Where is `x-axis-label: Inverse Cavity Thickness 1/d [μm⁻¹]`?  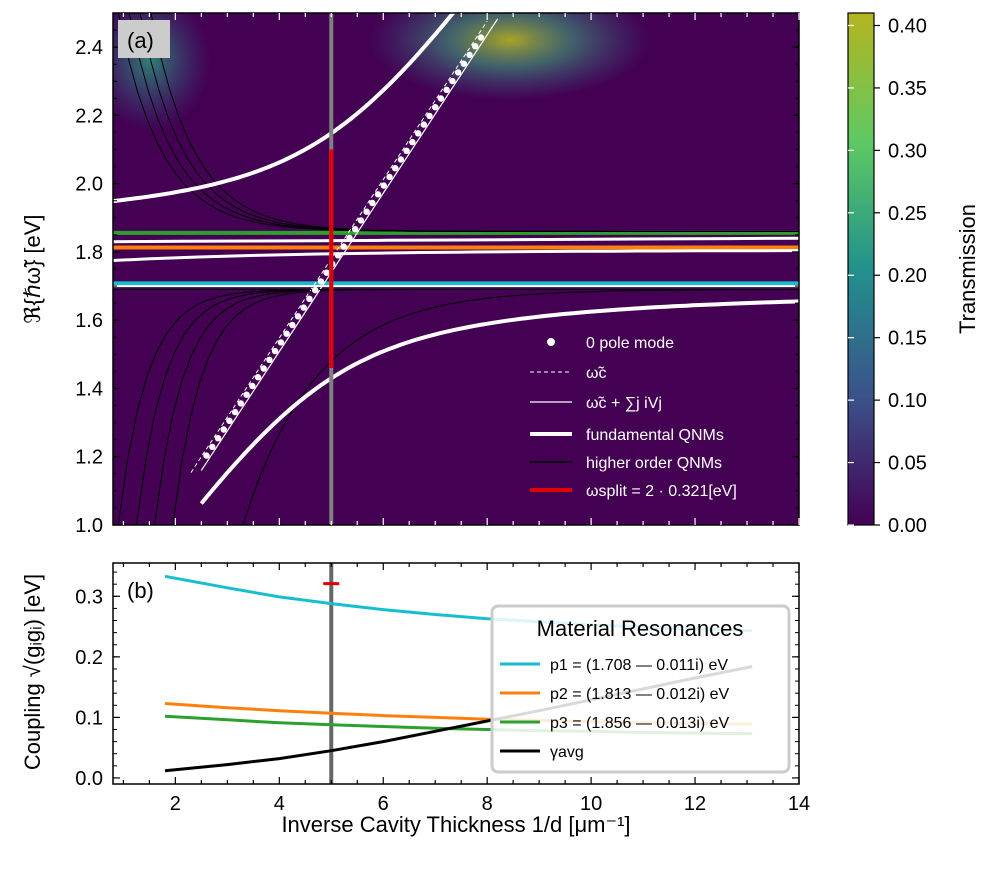
x-axis-label: Inverse Cavity Thickness 1/d [μm⁻¹] is located at coordinates (455, 824).